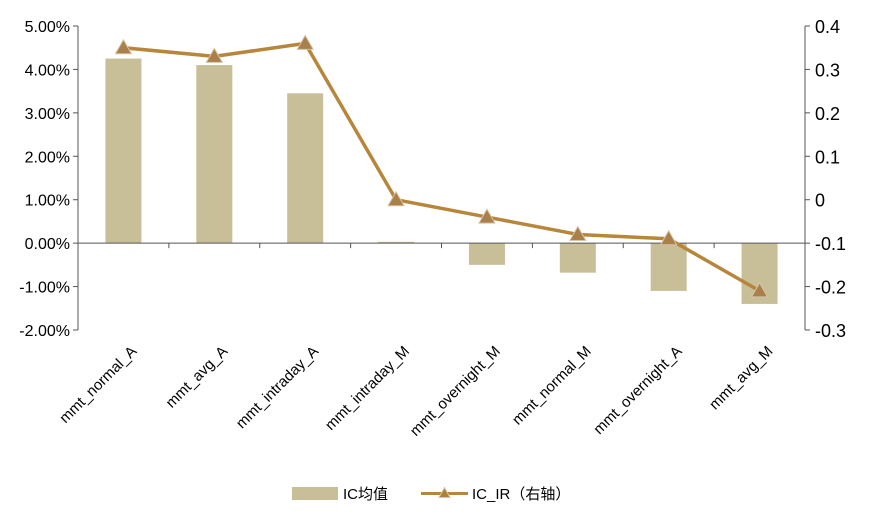  What do you see at coordinates (214, 55) in the screenshot?
I see `ic-ir-point-mmt-avg-a` at bounding box center [214, 55].